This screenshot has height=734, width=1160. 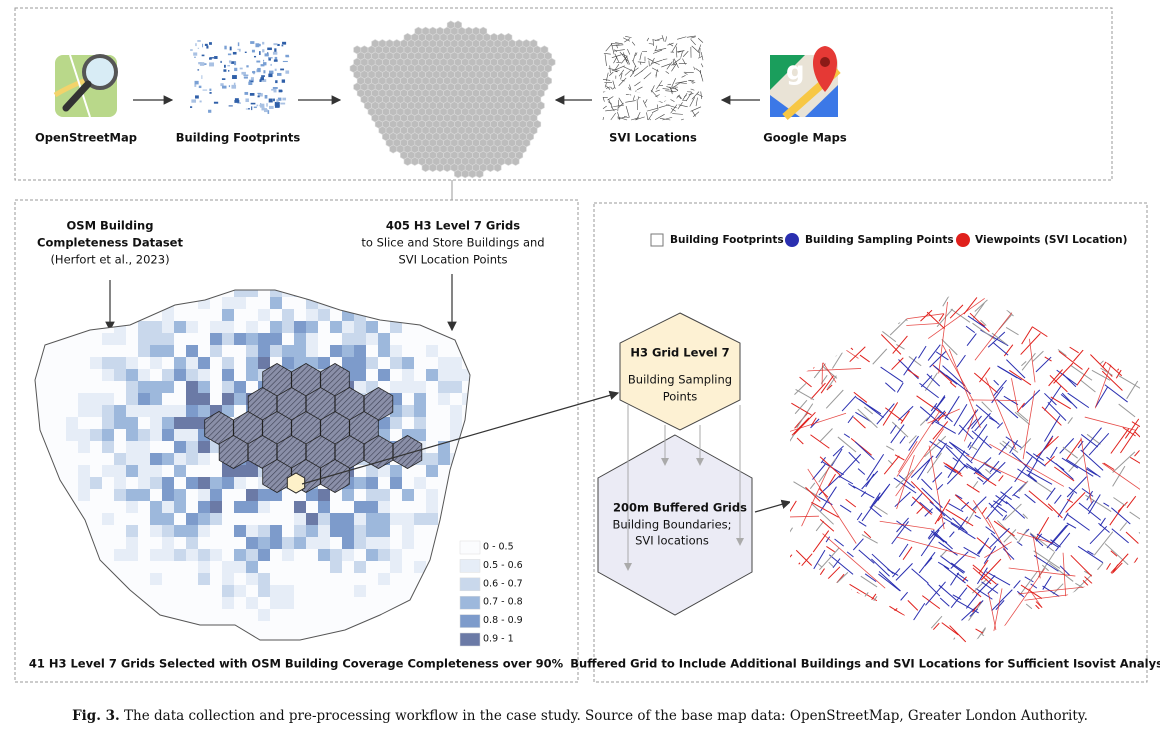 What do you see at coordinates (460, 437) in the screenshot?
I see `arrow` at bounding box center [460, 437].